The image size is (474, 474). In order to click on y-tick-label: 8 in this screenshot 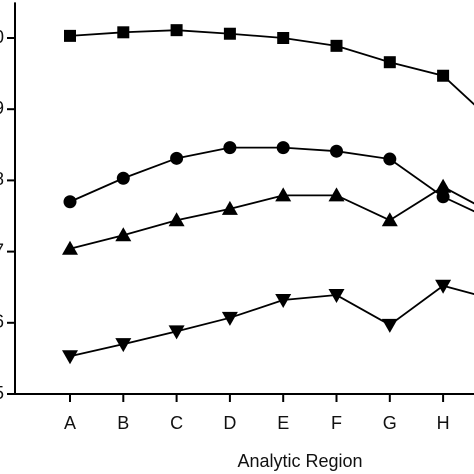, I will do `click(2, 179)`.